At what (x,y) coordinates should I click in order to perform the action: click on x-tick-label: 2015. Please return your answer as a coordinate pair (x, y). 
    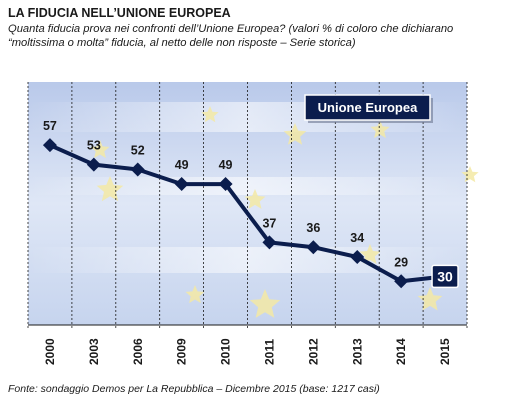
    Looking at the image, I should click on (445, 351).